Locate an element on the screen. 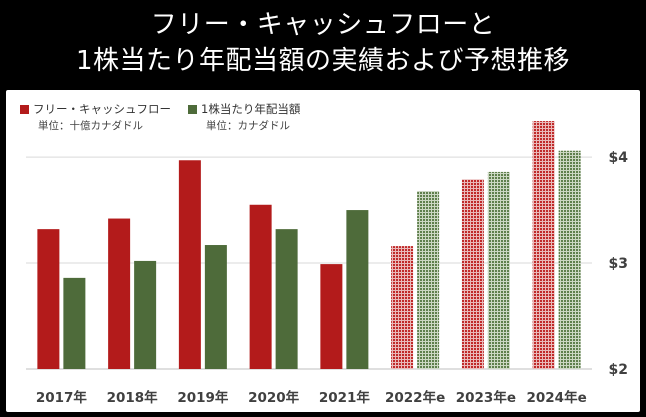 This screenshot has width=646, height=417. y-tick-label: $2 is located at coordinates (618, 370).